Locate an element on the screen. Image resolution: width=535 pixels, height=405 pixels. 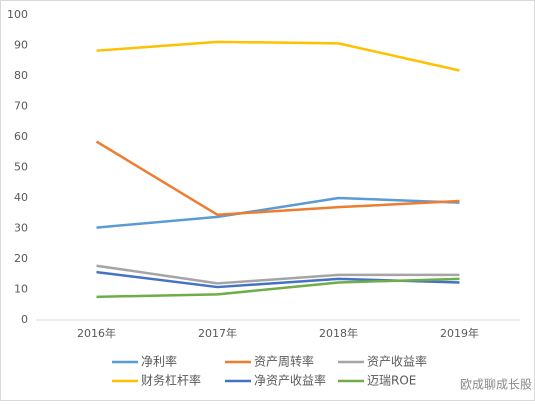
y-tick-label: 40 is located at coordinates (21, 197).